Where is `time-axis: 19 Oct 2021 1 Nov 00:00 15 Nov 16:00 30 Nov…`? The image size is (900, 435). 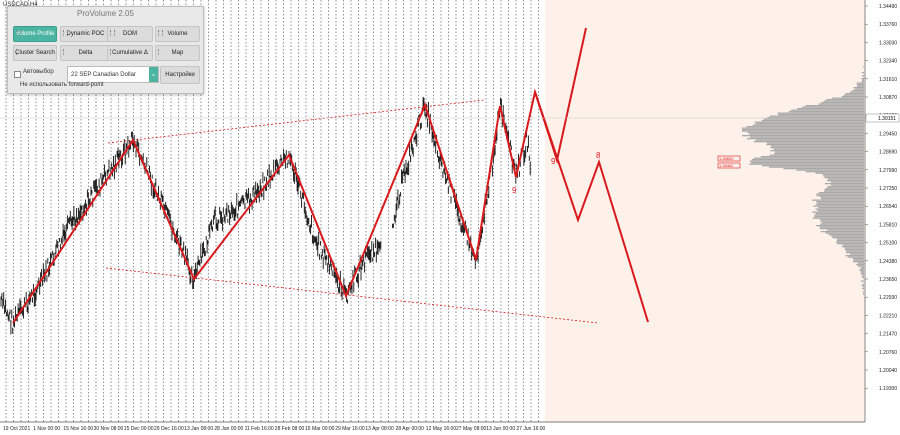 time-axis: 19 Oct 2021 1 Nov 00:00 15 Nov 16:00 30 Nov… is located at coordinates (274, 429).